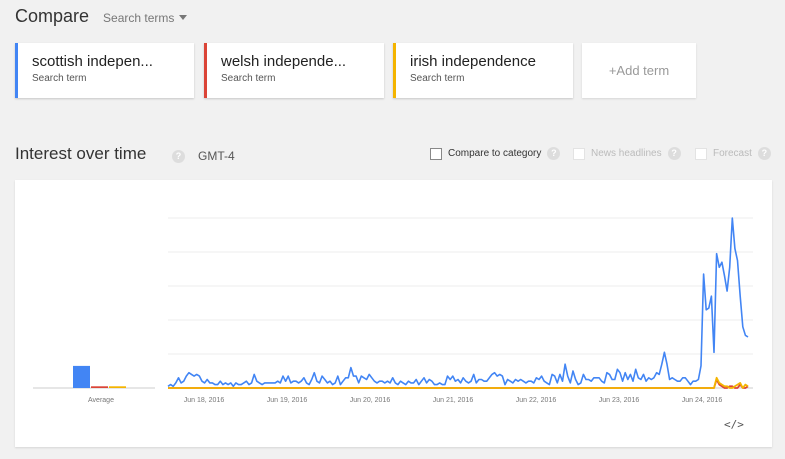 This screenshot has width=785, height=459. Describe the element at coordinates (453, 400) in the screenshot. I see `x-tick-label: Jun 21, 2016` at that location.